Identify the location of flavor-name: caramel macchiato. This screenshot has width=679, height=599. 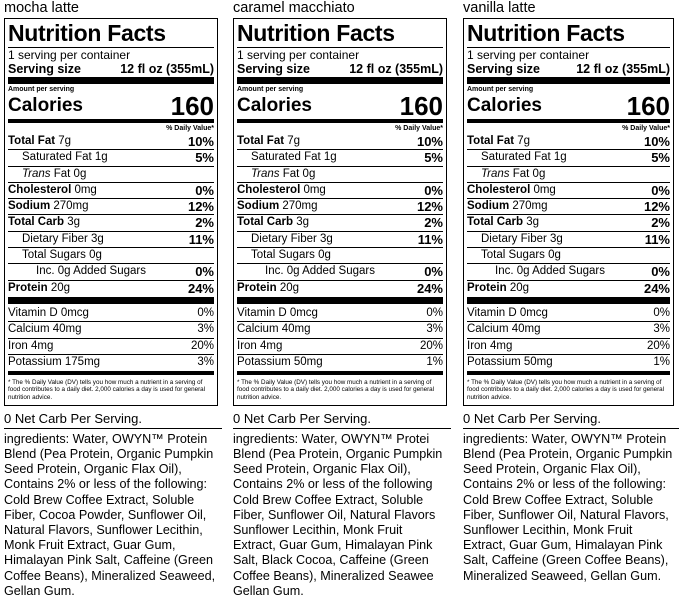
(294, 8).